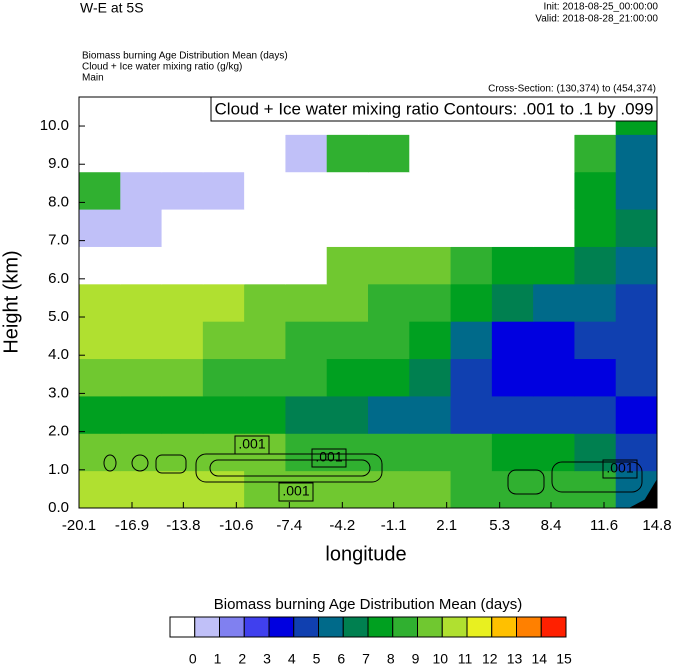 The height and width of the screenshot is (667, 674). I want to click on contours, so click(380, 481).